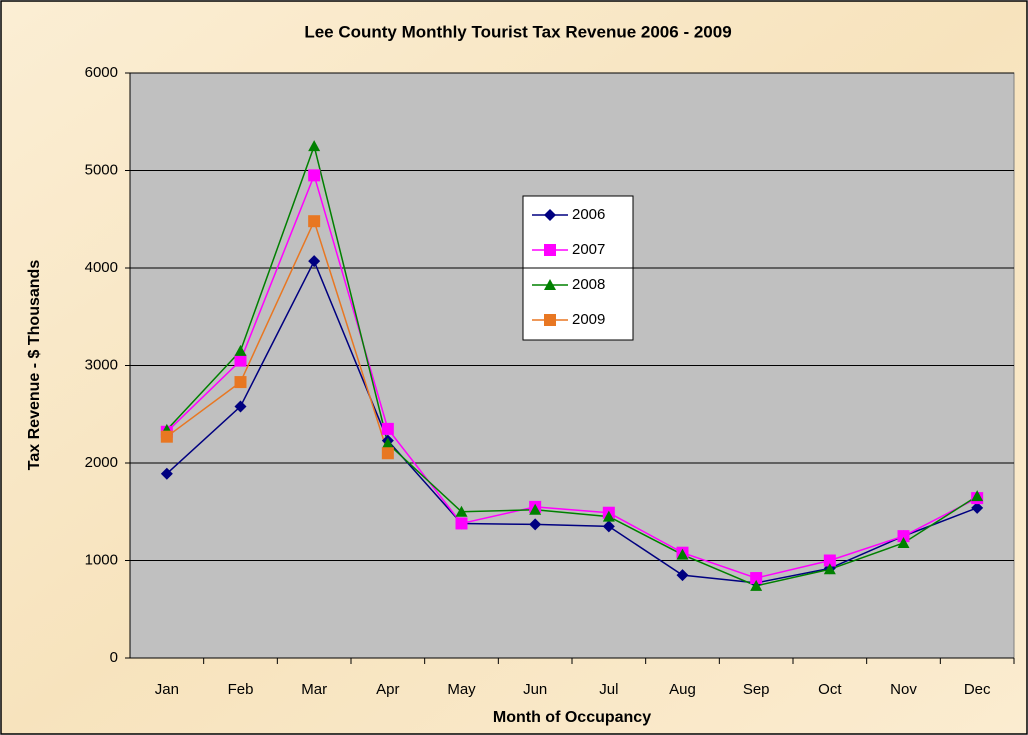 The height and width of the screenshot is (735, 1028). I want to click on x-tick-label: Mar, so click(314, 689).